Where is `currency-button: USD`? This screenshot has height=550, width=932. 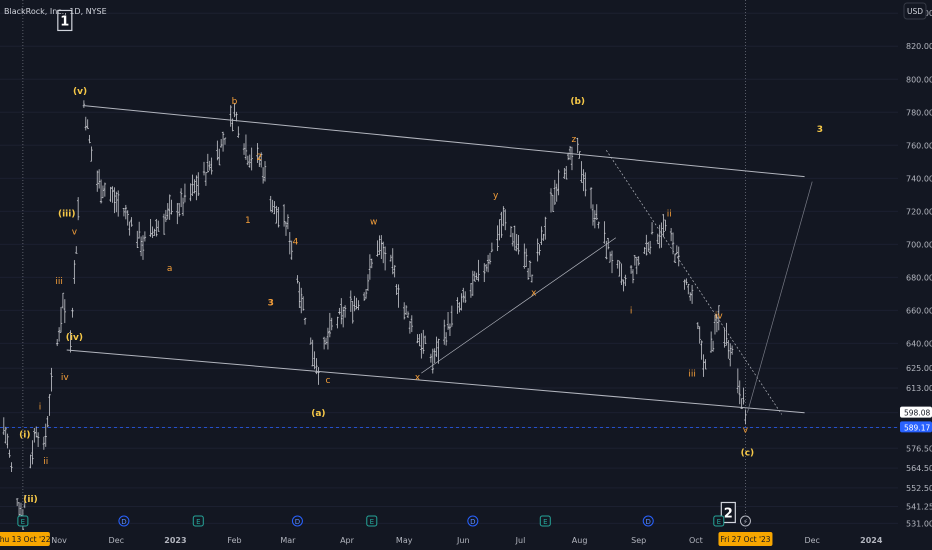 currency-button: USD is located at coordinates (915, 11).